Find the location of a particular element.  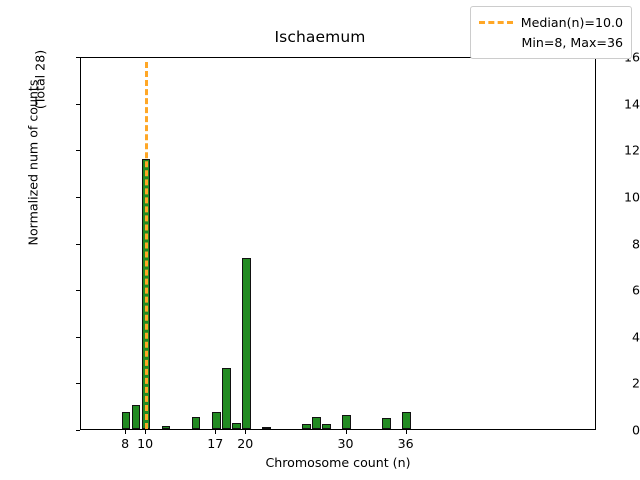

legend-minmax-label: Min=8, Max=36 is located at coordinates (572, 42).